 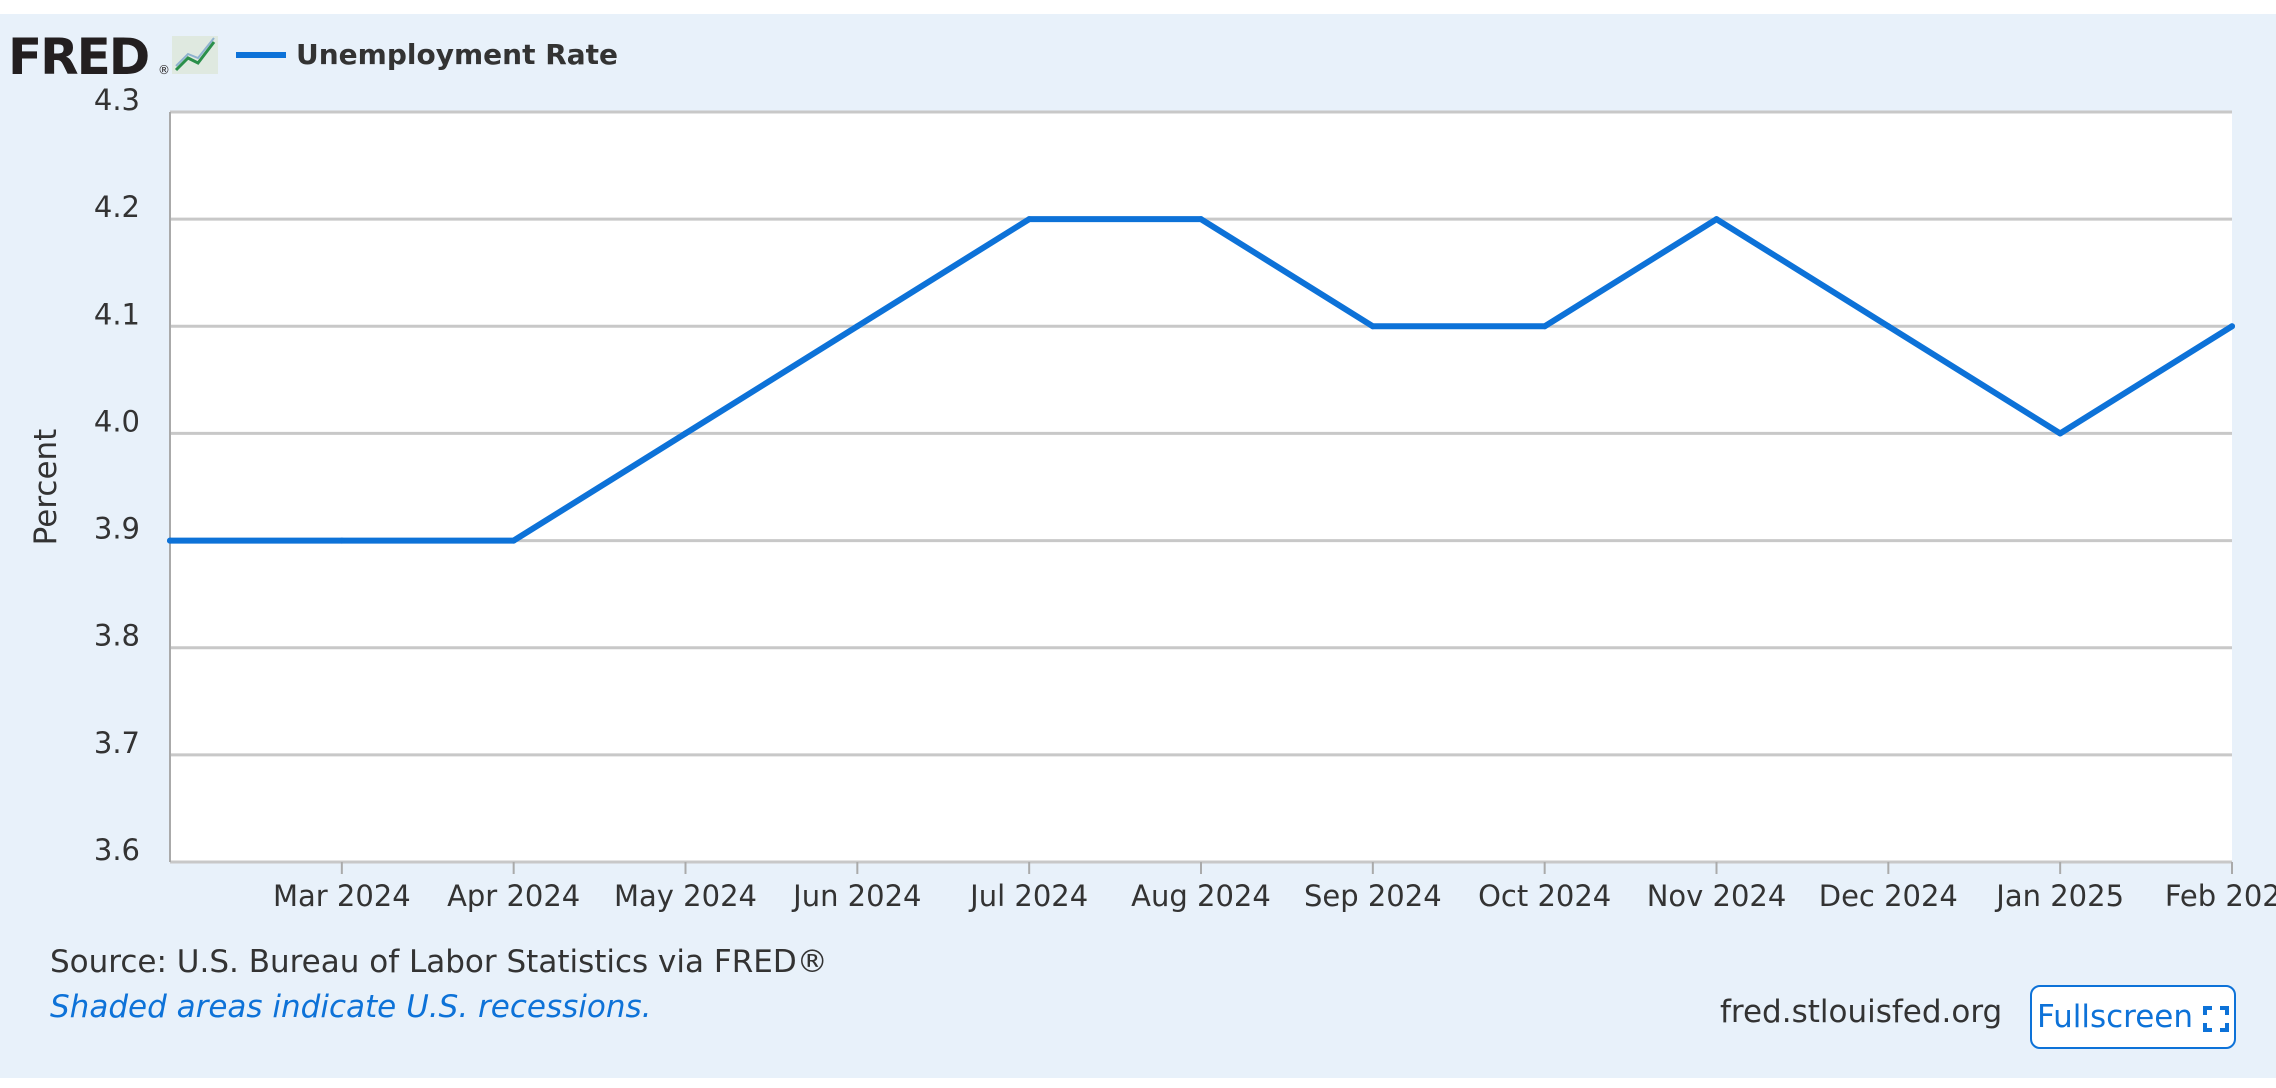 What do you see at coordinates (117, 850) in the screenshot?
I see `y-tick-label: 3.6` at bounding box center [117, 850].